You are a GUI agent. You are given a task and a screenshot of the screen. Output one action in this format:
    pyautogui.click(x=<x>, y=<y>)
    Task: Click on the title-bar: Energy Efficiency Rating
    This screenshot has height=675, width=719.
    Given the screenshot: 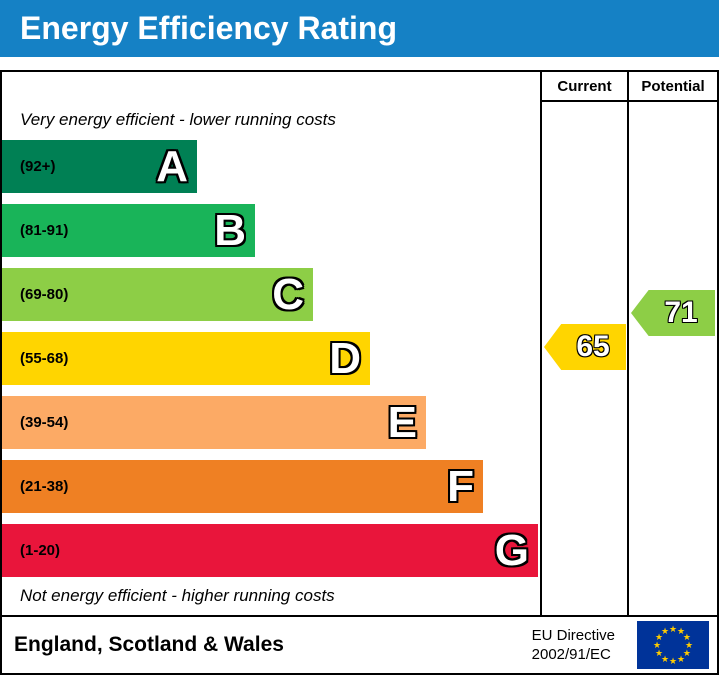 What is the action you would take?
    pyautogui.click(x=359, y=28)
    